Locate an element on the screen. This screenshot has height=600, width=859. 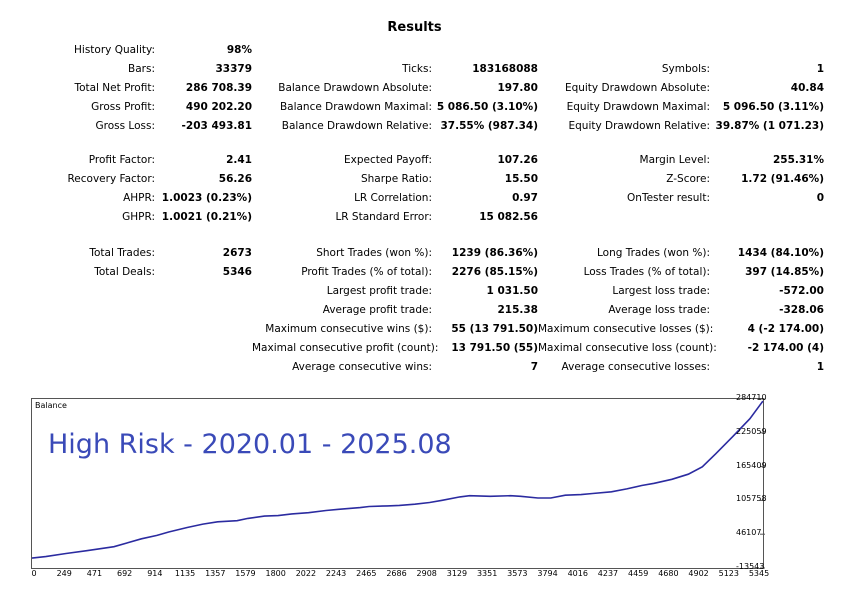
stat-value: 1 031.50 is located at coordinates (512, 291).